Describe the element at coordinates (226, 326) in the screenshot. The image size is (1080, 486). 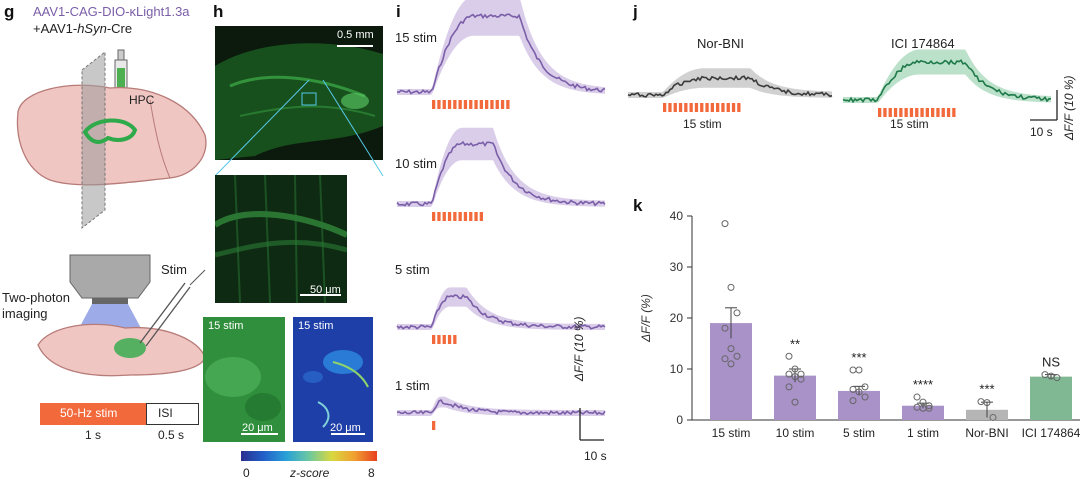
I see `fluorescence-title: 15 stim` at that location.